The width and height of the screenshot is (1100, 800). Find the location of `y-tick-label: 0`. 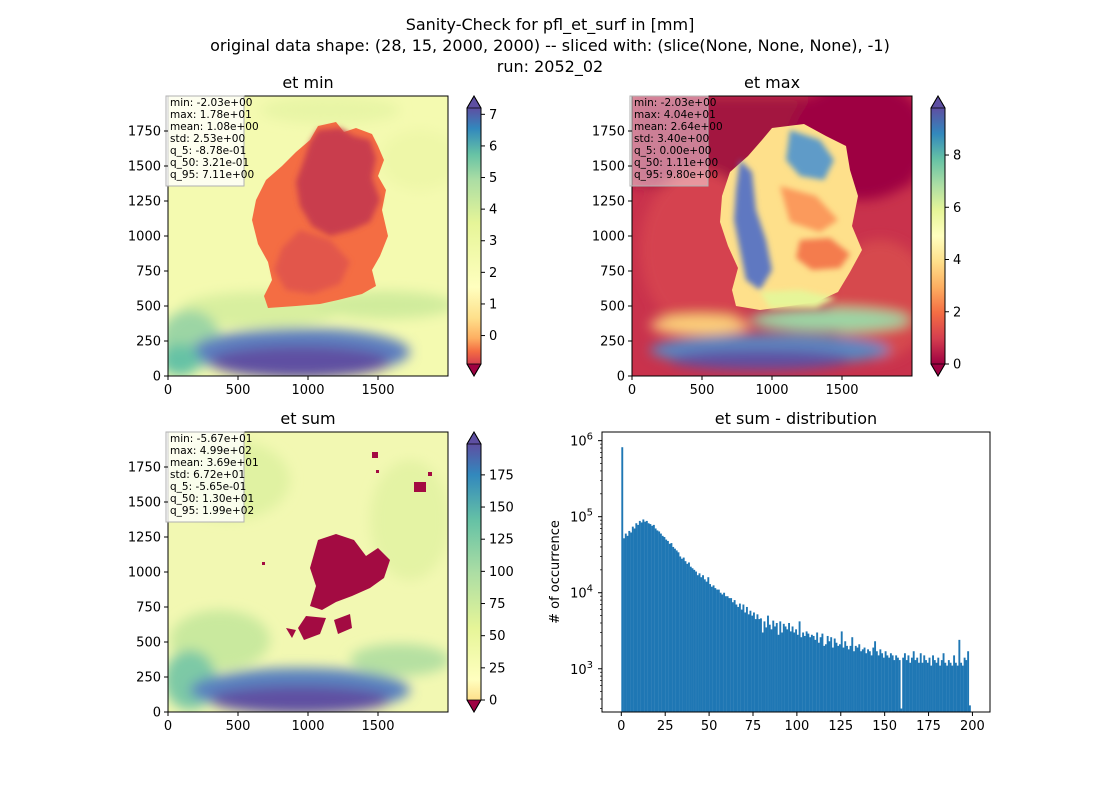

y-tick-label: 0 is located at coordinates (621, 377).